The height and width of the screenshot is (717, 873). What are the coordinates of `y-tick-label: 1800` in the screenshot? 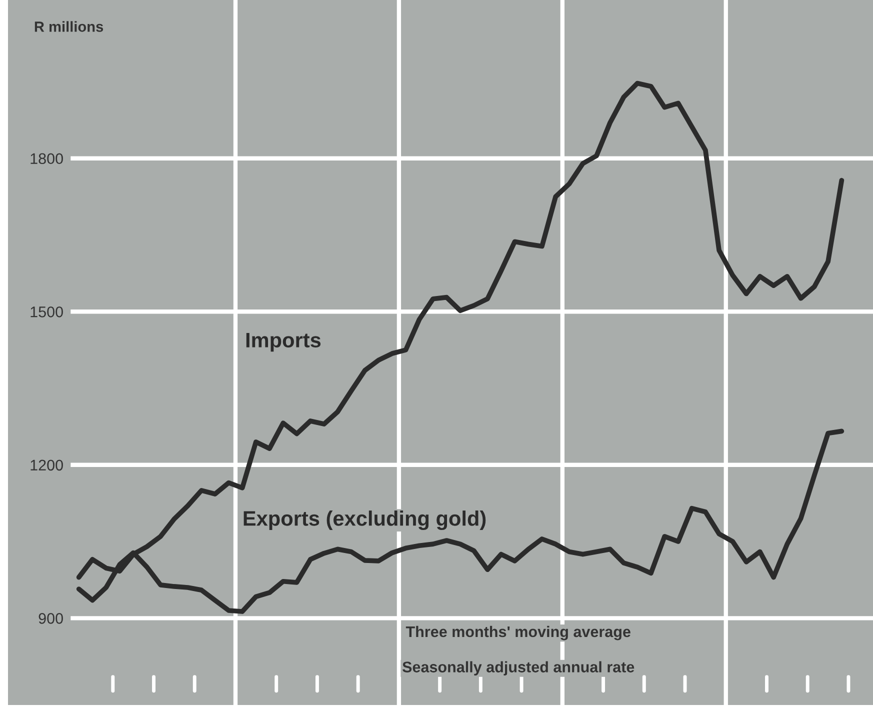 It's located at (46, 158).